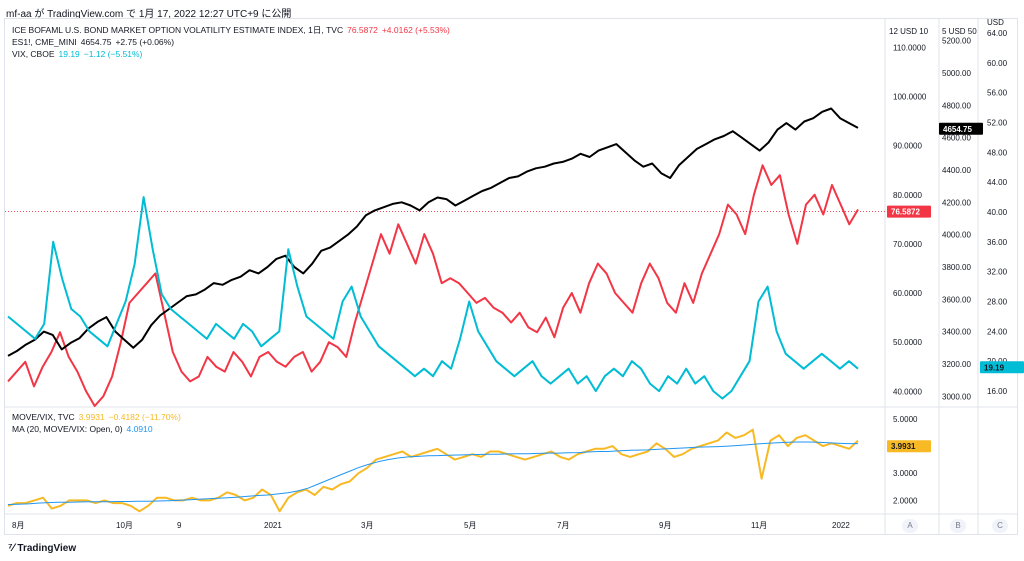 The width and height of the screenshot is (1024, 561). I want to click on es-axis-tick: 4600.00, so click(956, 138).